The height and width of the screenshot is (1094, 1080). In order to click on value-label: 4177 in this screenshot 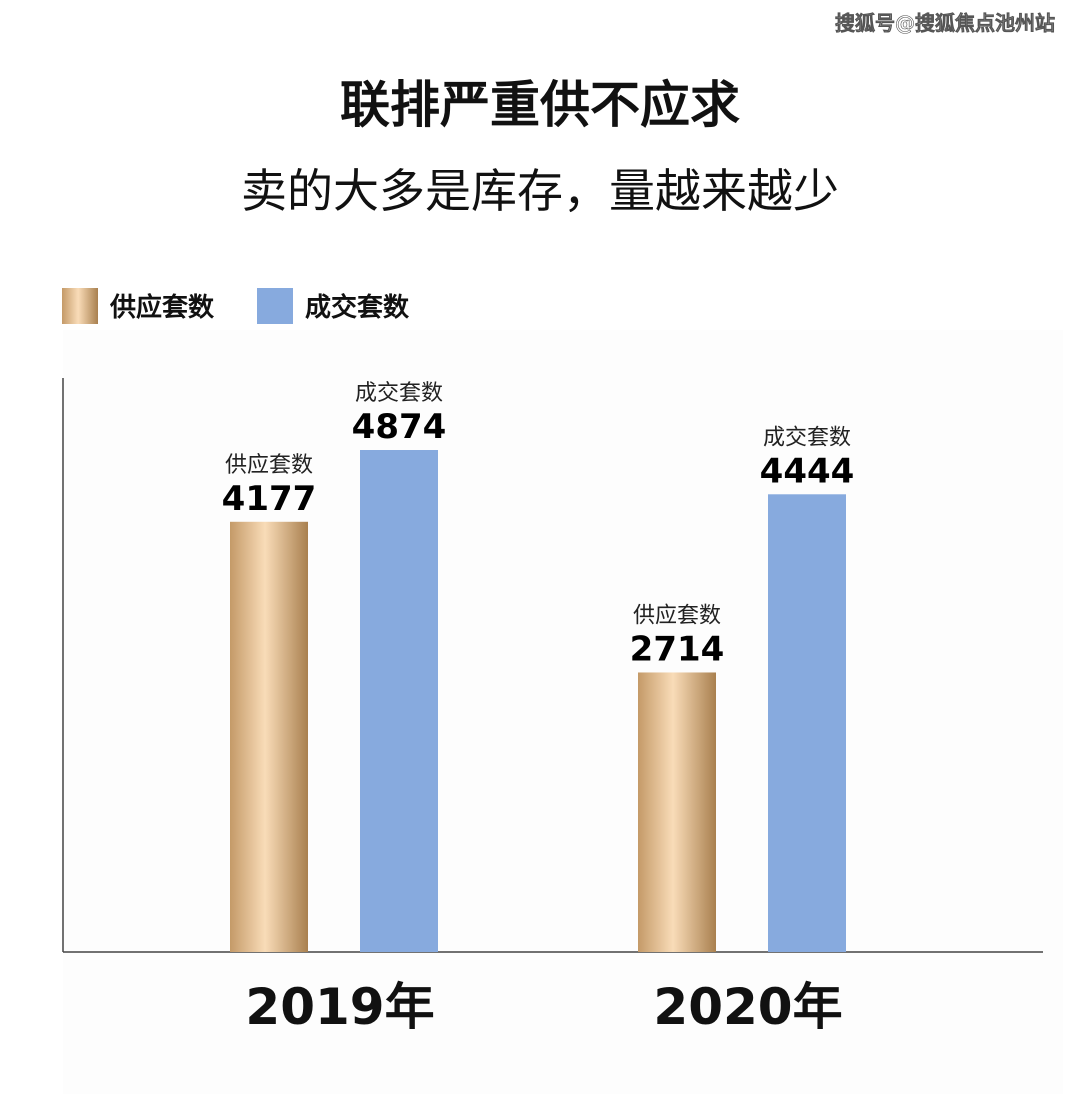, I will do `click(269, 499)`.